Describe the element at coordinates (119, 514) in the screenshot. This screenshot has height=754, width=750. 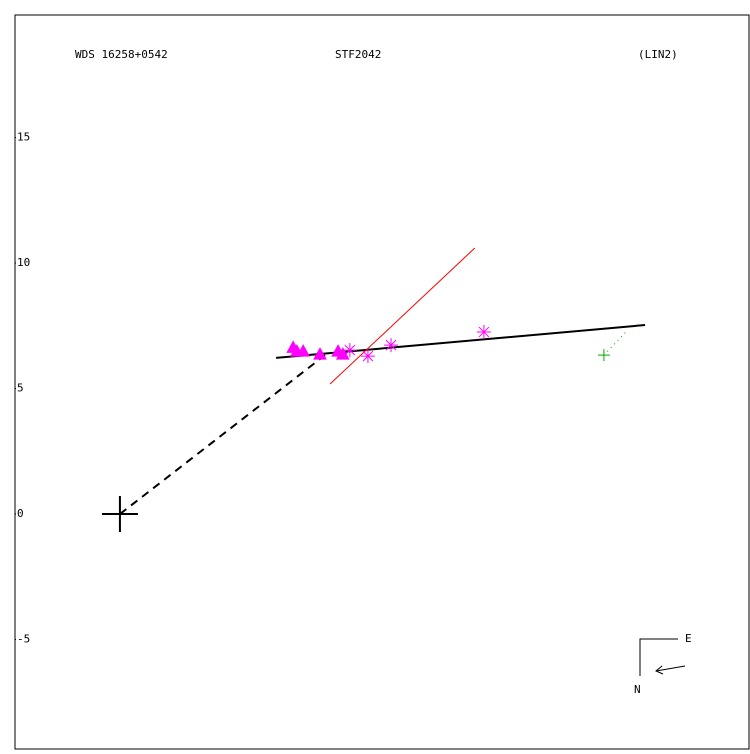
I see `primary-star` at that location.